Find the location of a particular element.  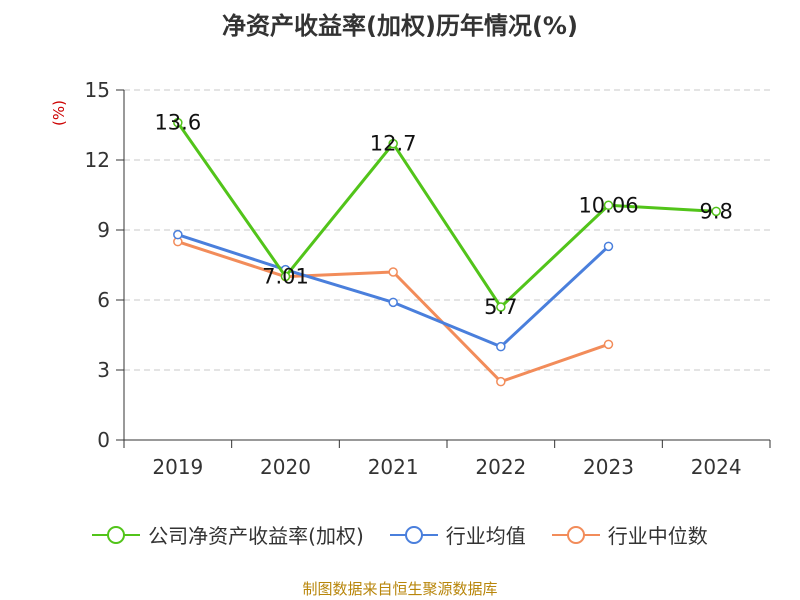

legend-item-company-roe: 公司净资产收益率(加权) is located at coordinates (228, 534).